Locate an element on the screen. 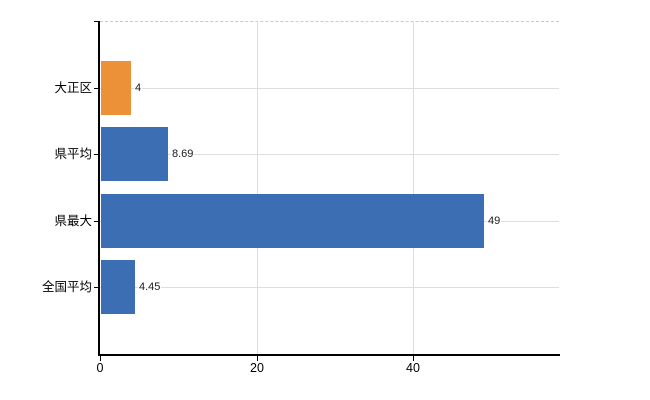  bar-県平均 is located at coordinates (134, 154).